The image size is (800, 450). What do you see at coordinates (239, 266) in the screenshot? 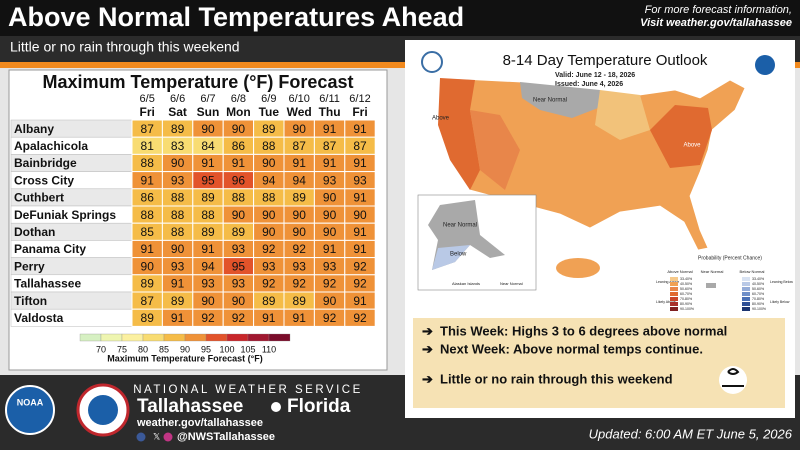
I see `temp-value: 95` at bounding box center [239, 266].